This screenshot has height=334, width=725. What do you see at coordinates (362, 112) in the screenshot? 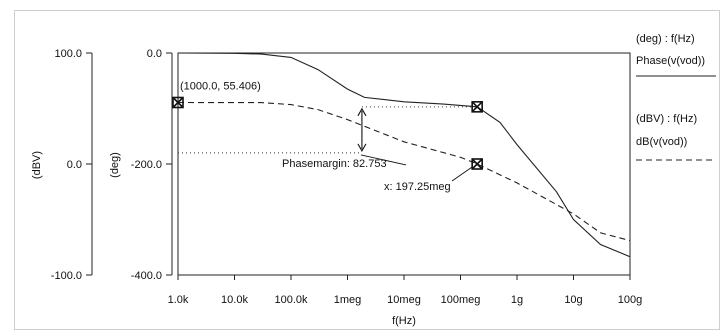
I see `phase-margin-arrowhead-top` at bounding box center [362, 112].